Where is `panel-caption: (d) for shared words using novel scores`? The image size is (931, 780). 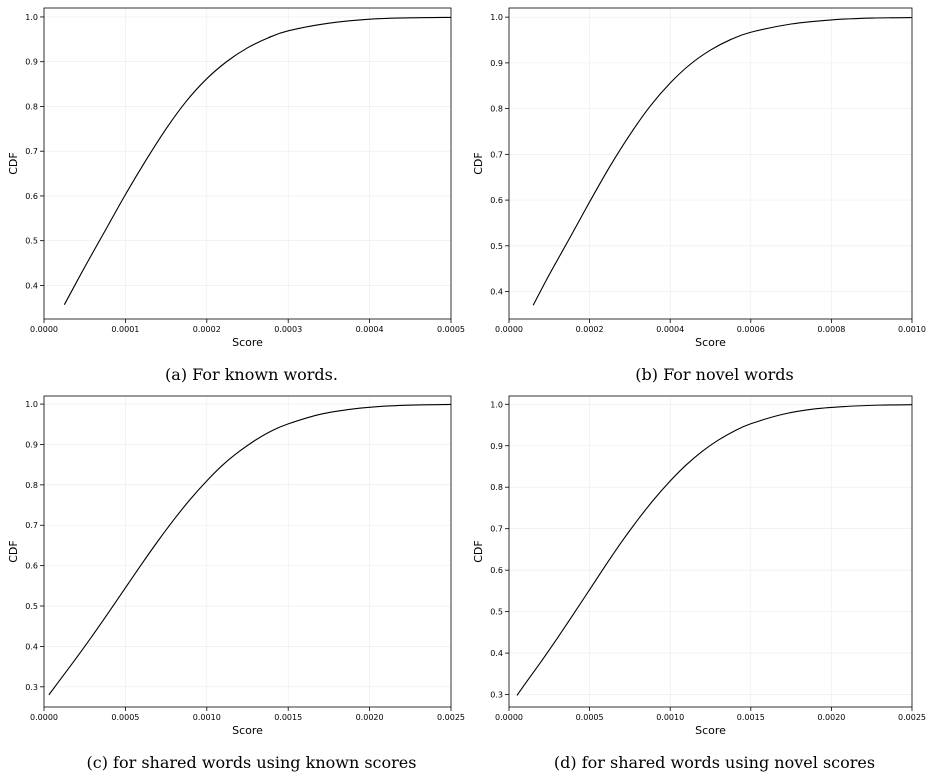 panel-caption: (d) for shared words using novel scores is located at coordinates (714, 762).